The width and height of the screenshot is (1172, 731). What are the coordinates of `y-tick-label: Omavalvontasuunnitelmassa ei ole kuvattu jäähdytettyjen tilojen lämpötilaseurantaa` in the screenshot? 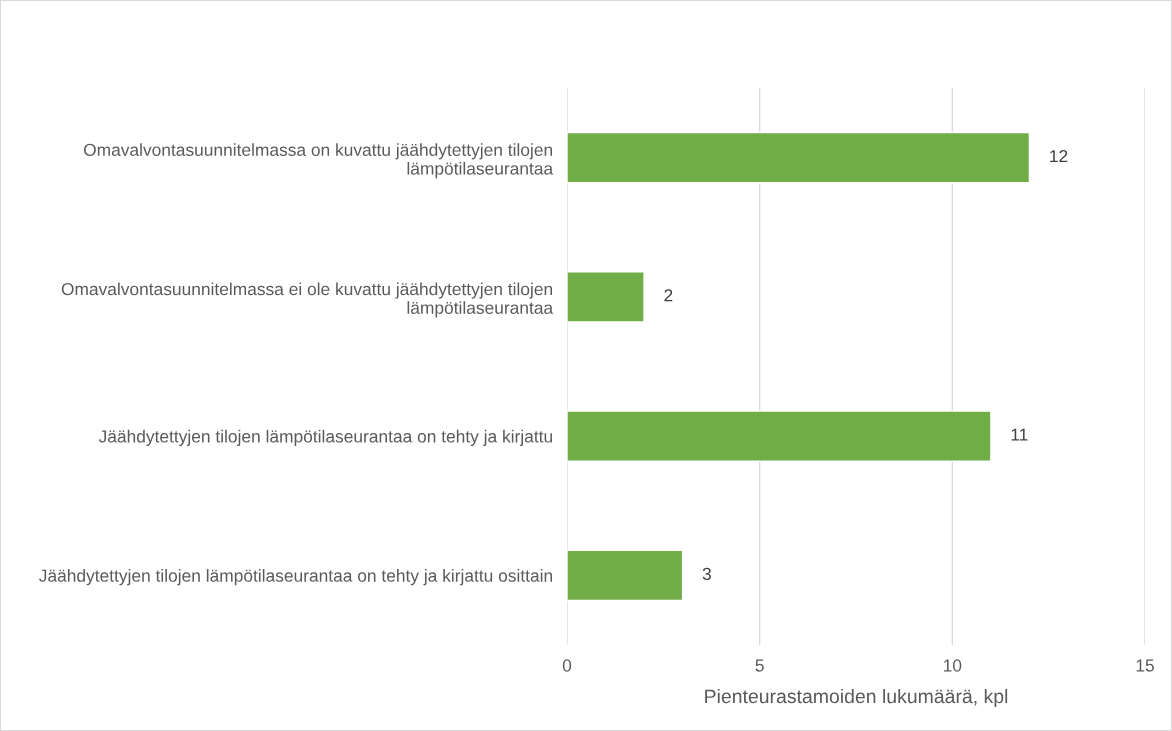 It's located at (307, 300).